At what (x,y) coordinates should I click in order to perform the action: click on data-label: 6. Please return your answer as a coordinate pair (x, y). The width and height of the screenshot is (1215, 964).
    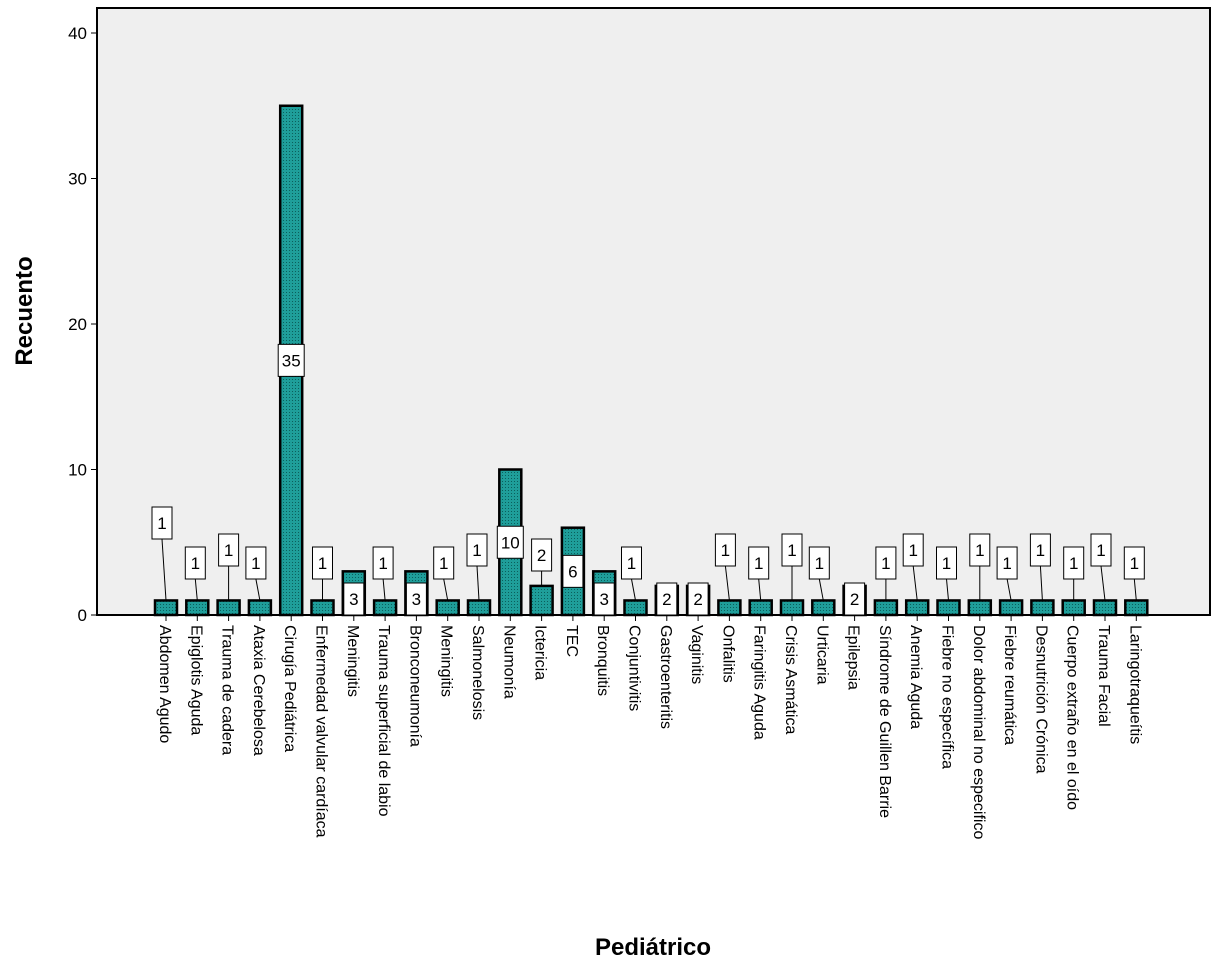
    Looking at the image, I should click on (572, 571).